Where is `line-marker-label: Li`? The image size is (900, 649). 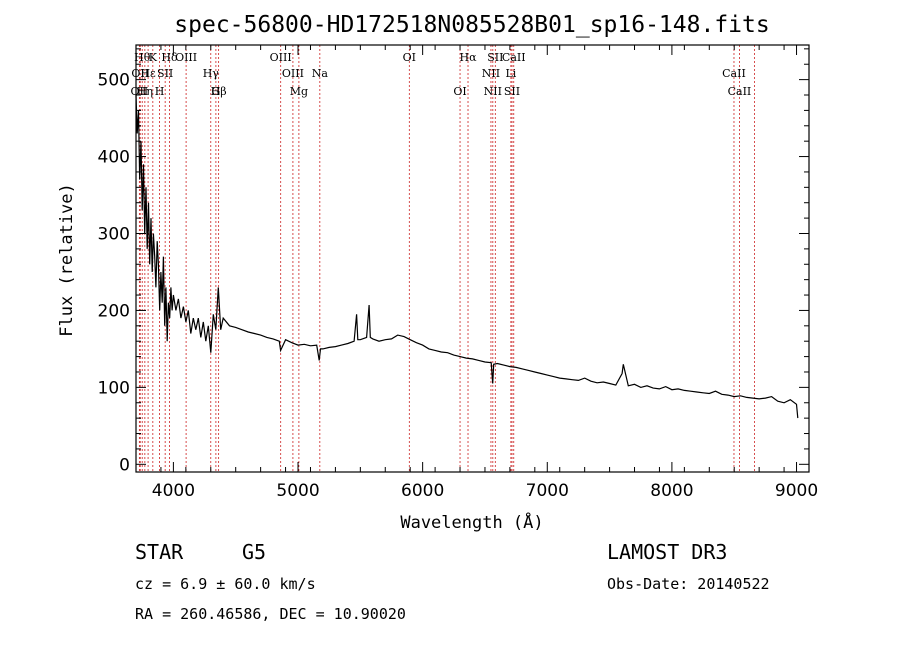 line-marker-label: Li is located at coordinates (510, 73).